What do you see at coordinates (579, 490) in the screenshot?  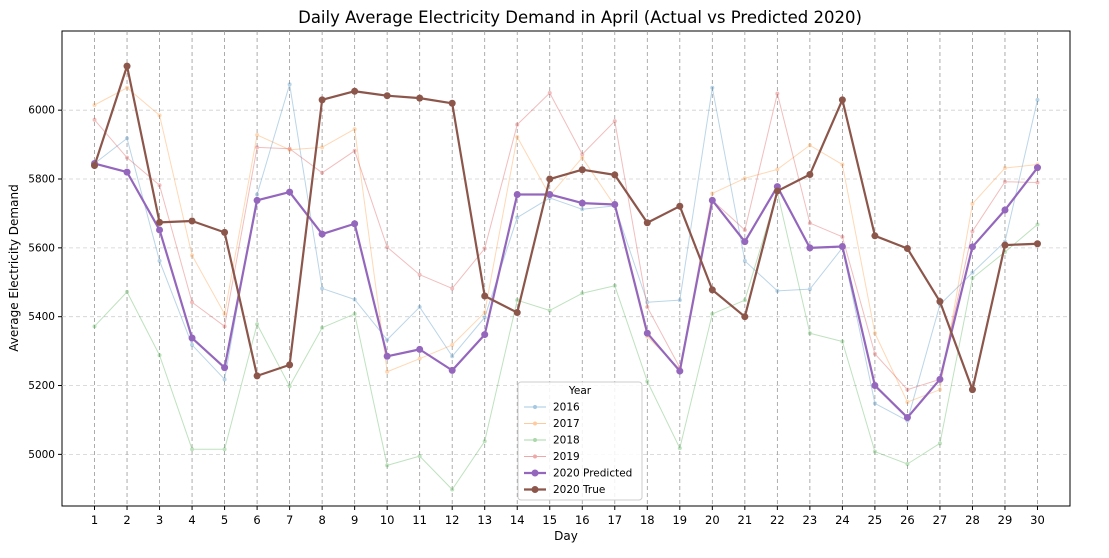 I see `legend-label: 2020 True` at bounding box center [579, 490].